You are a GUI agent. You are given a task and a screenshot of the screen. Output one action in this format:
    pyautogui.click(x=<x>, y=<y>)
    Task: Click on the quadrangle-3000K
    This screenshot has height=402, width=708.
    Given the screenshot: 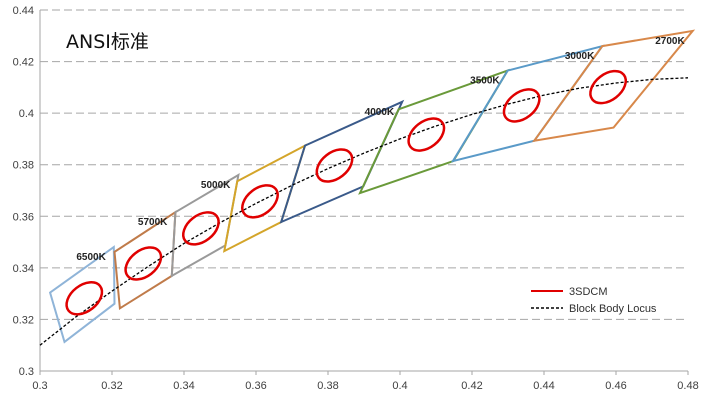 What is the action you would take?
    pyautogui.click(x=527, y=103)
    